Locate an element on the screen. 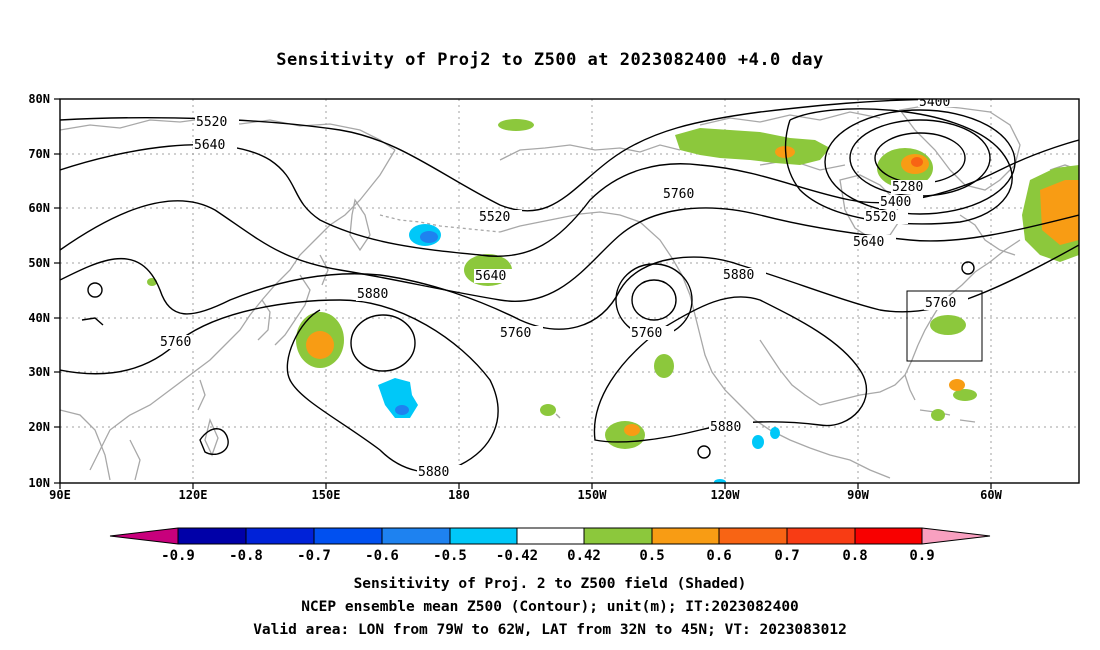 The width and height of the screenshot is (1100, 650). contour-label: 5280 is located at coordinates (907, 187).